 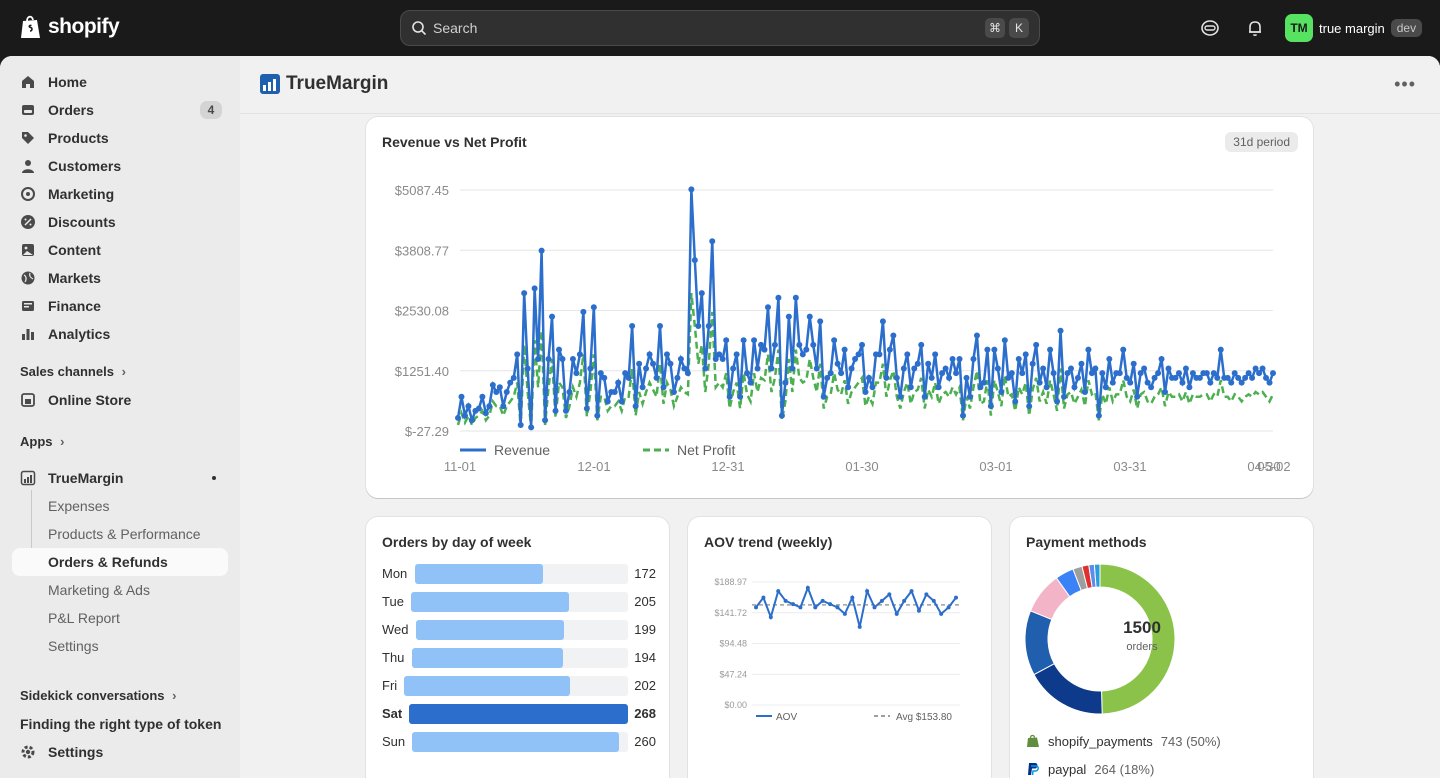 I want to click on y-tick-label: $188.97, so click(x=730, y=582).